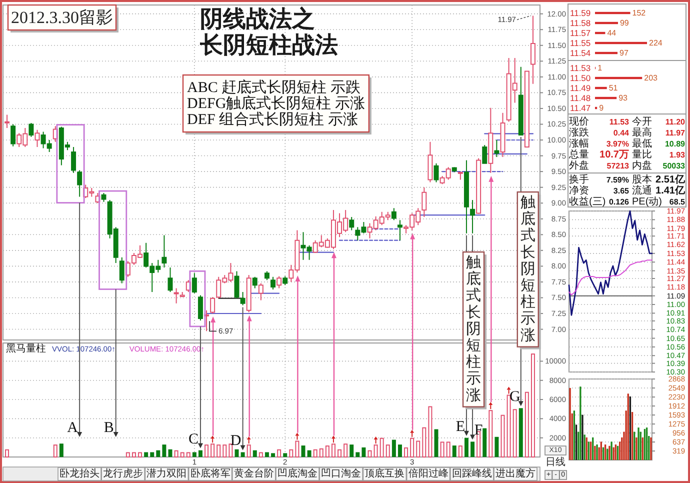 This screenshot has width=690, height=483. What do you see at coordinates (601, 108) in the screenshot?
I see `data-label: 9` at bounding box center [601, 108].